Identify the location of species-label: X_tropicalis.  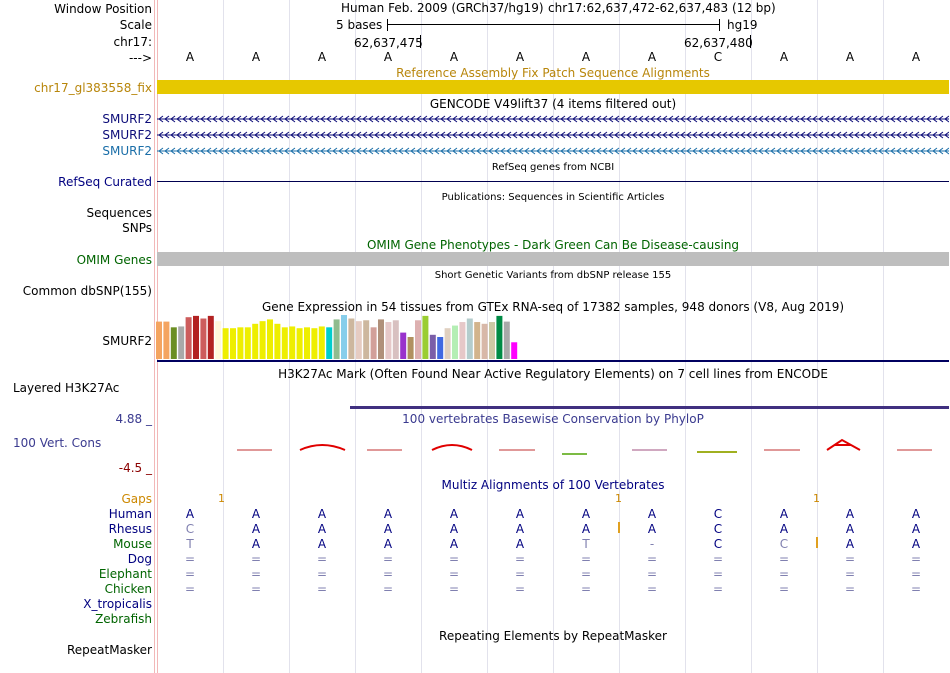
(117, 604).